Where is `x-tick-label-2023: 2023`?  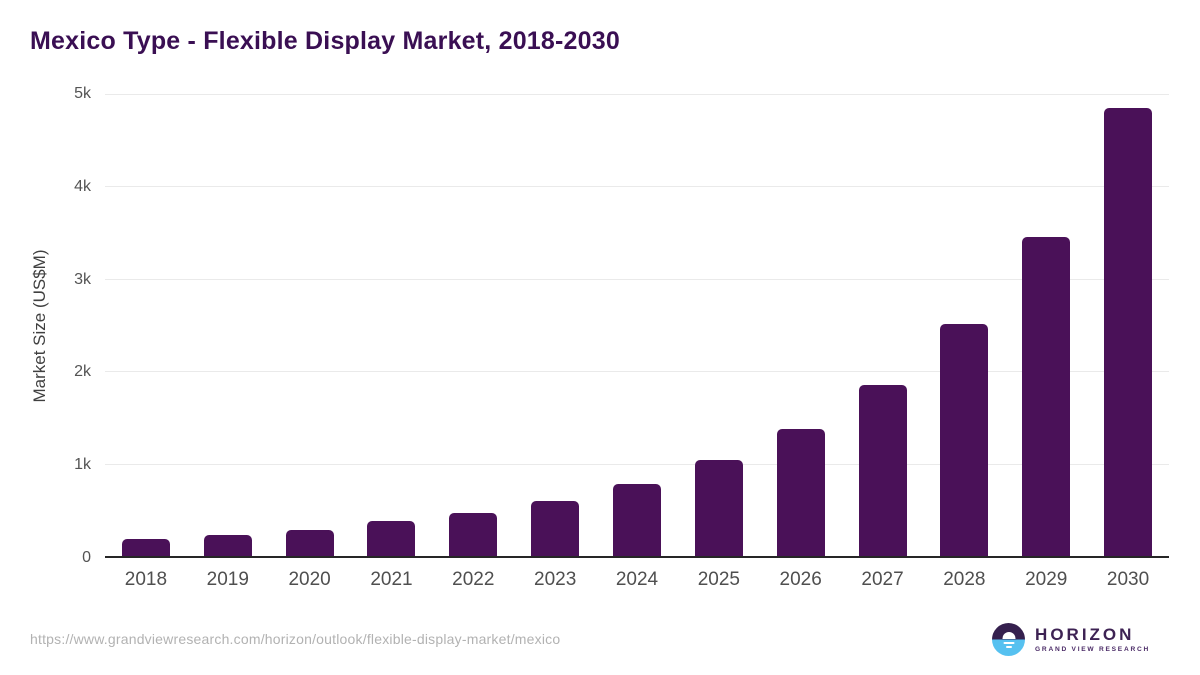 x-tick-label-2023: 2023 is located at coordinates (555, 579).